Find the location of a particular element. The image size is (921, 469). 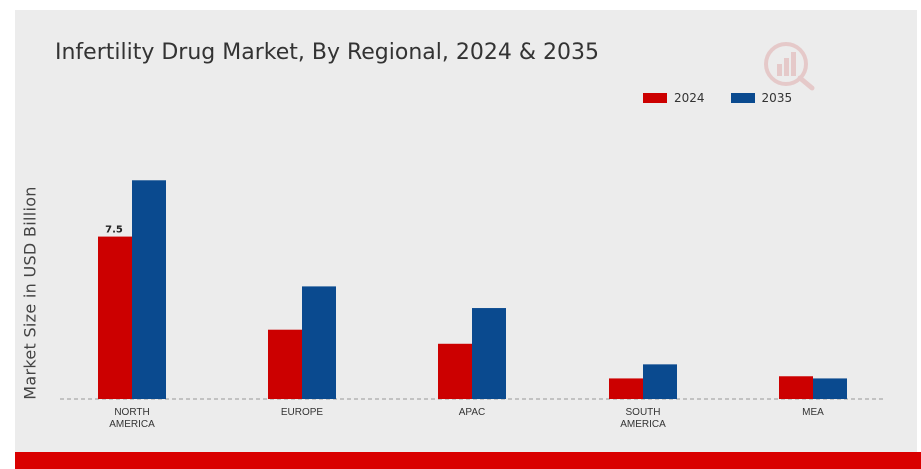

x-tick-label: MEA is located at coordinates (813, 412).